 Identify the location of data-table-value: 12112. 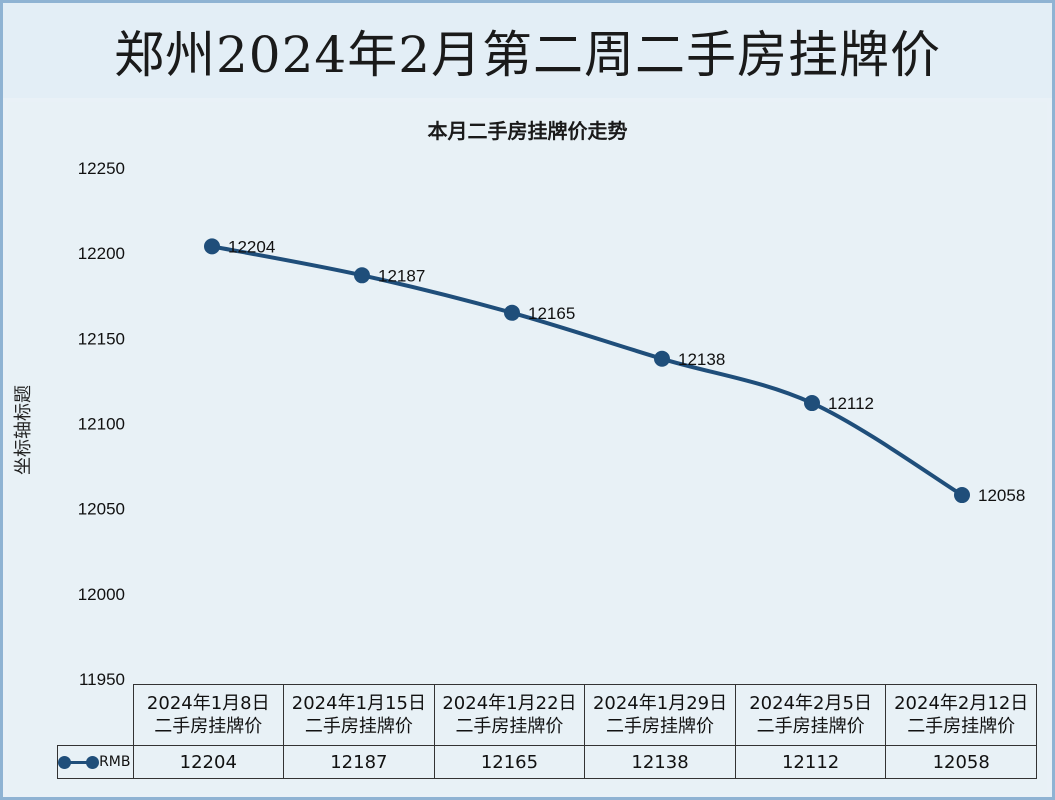
(810, 762).